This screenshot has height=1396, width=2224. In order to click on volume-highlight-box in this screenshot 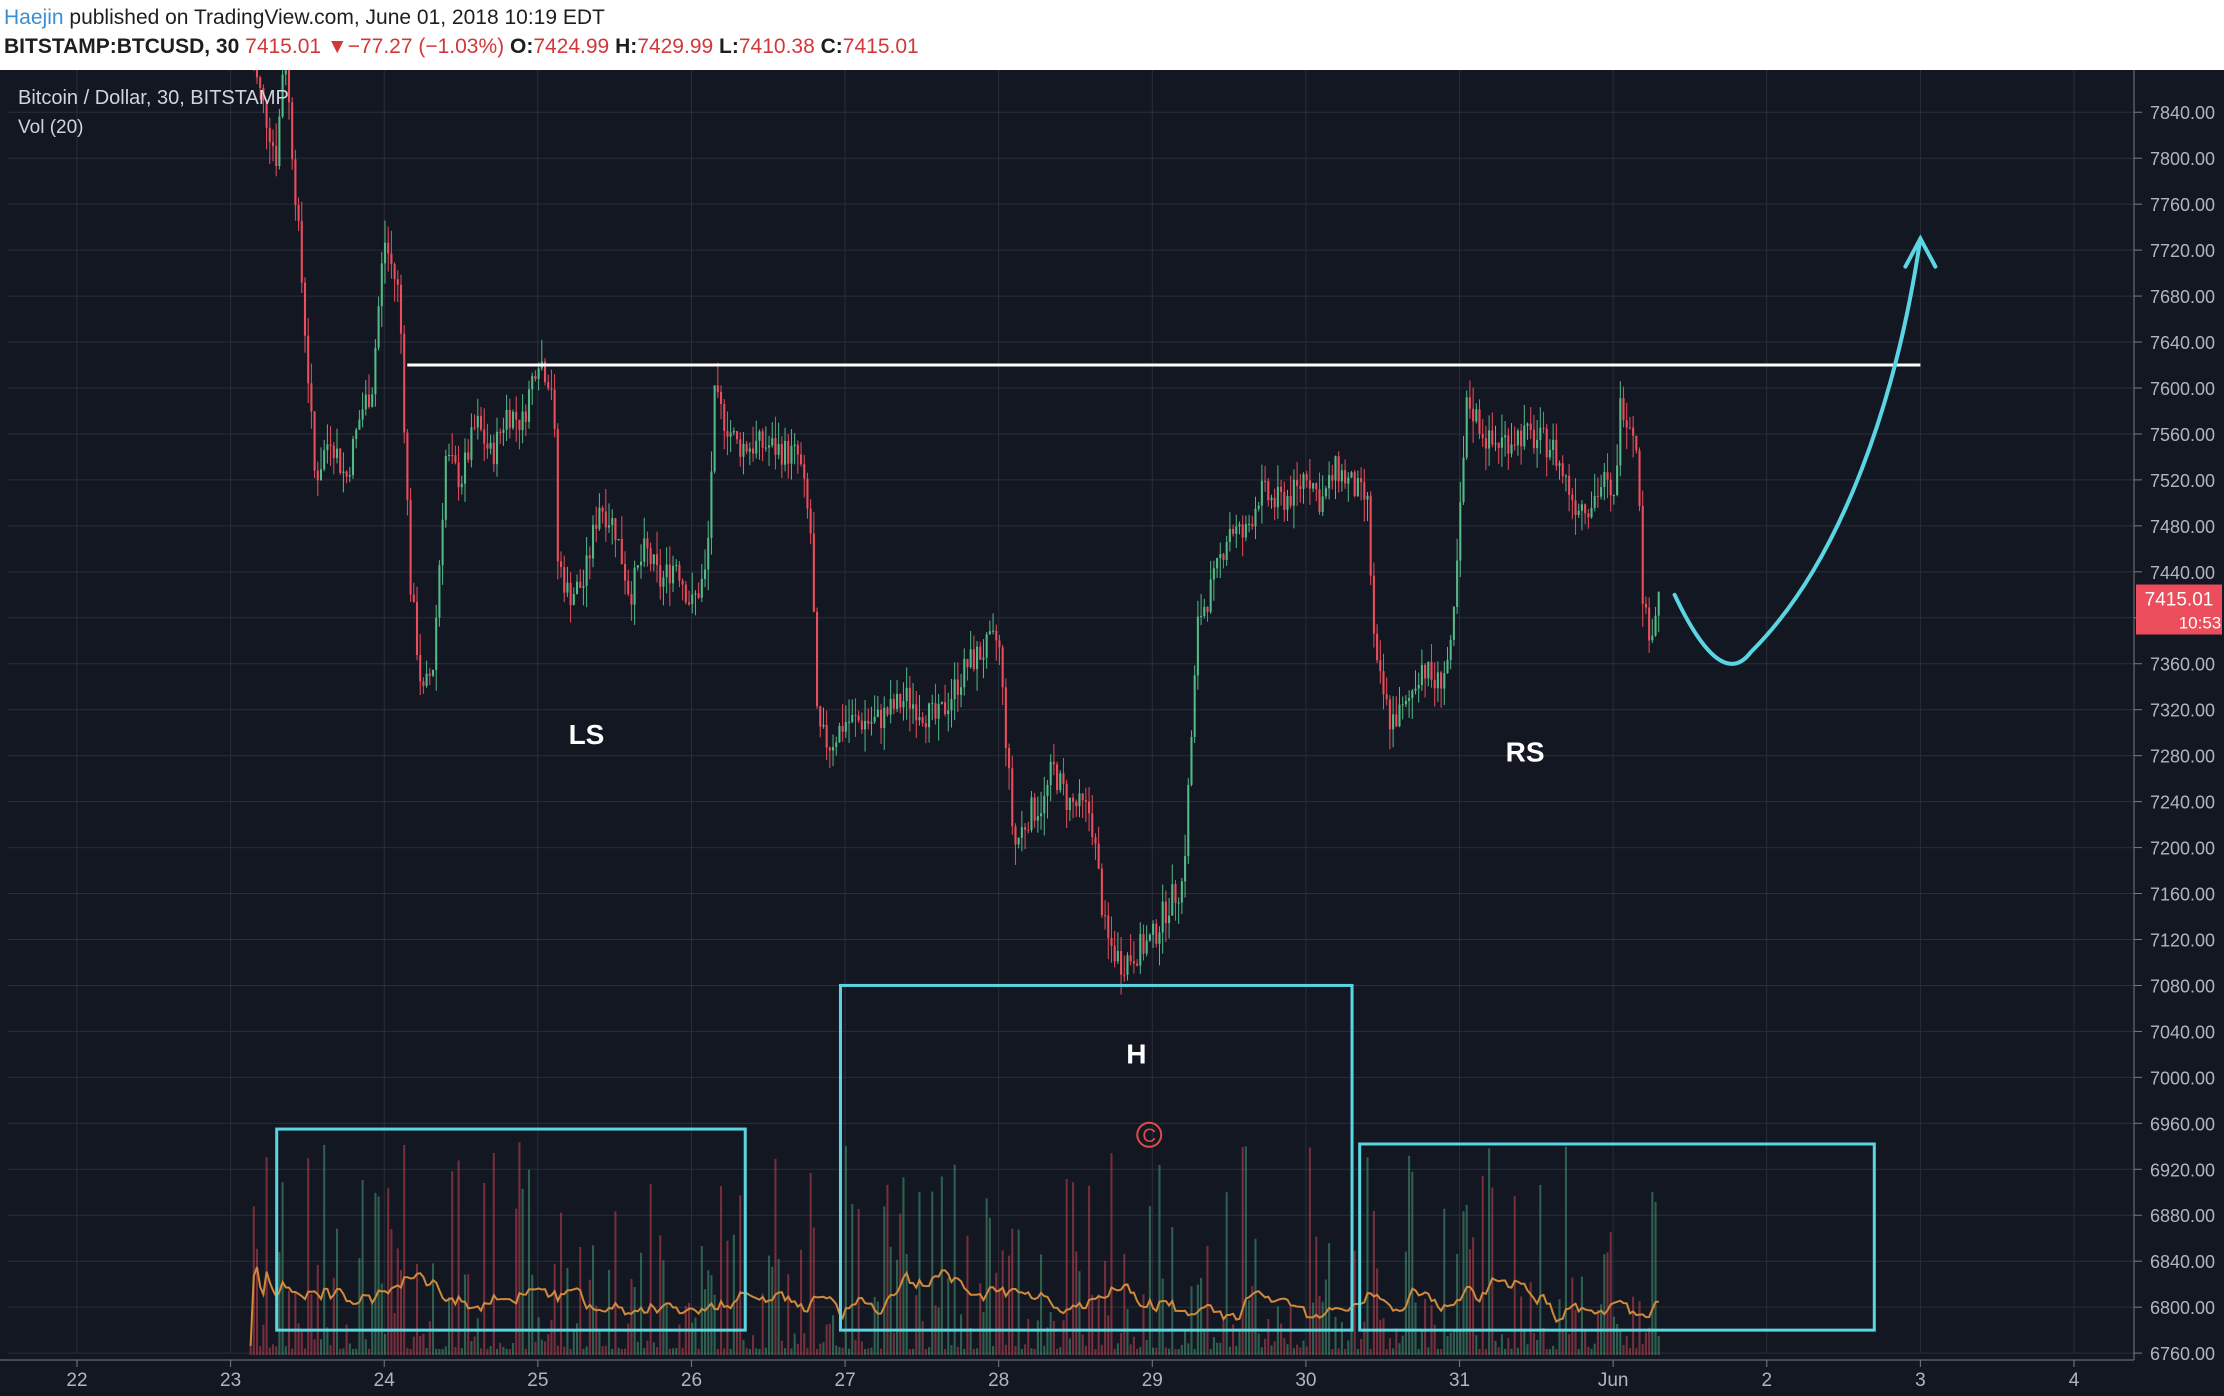, I will do `click(1096, 1157)`.